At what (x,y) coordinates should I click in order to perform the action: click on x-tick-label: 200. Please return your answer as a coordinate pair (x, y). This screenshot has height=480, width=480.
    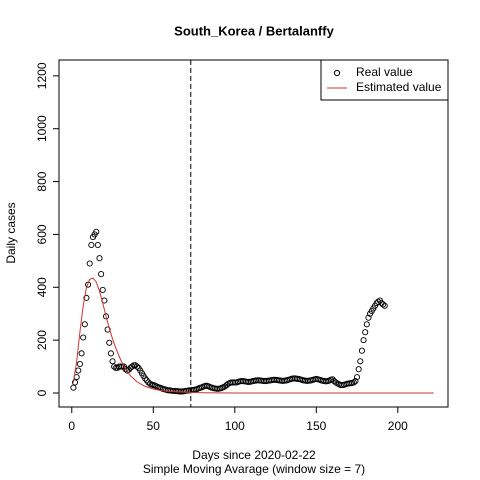
    Looking at the image, I should click on (398, 426).